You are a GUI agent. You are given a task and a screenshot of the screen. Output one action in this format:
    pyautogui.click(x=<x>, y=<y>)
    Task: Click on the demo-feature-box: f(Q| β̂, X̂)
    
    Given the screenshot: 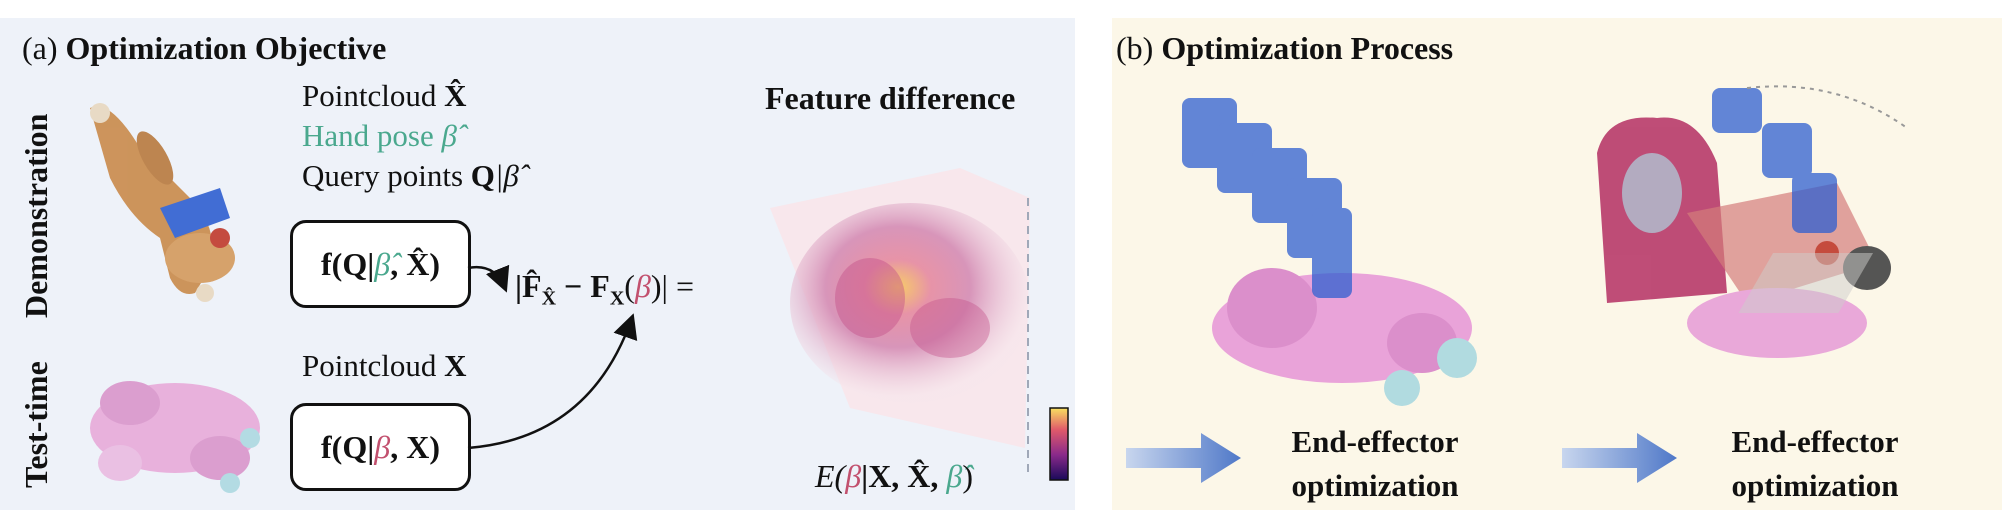 What is the action you would take?
    pyautogui.click(x=380, y=264)
    